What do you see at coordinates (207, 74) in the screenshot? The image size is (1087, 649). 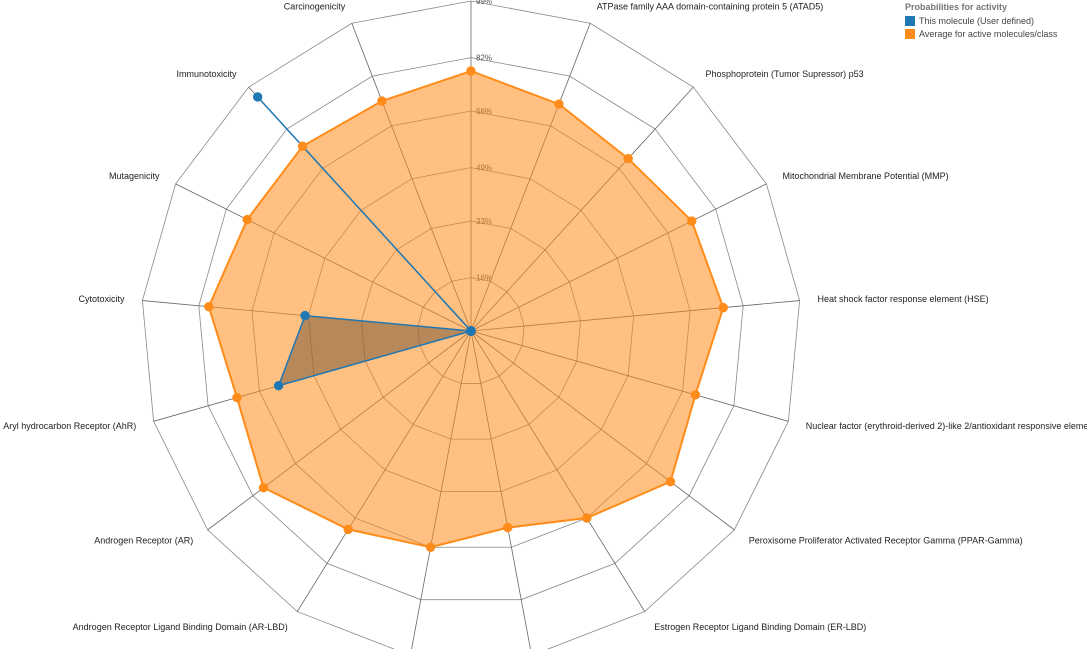 I see `axis-label-15: Immunotoxicity` at bounding box center [207, 74].